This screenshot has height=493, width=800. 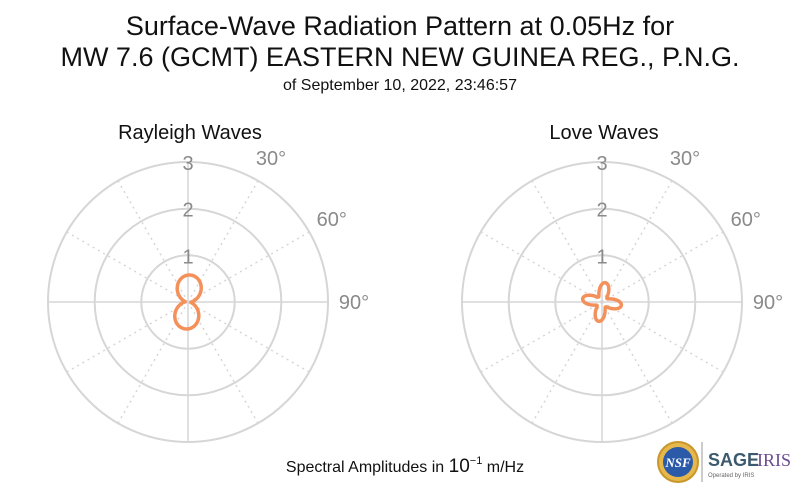 I want to click on rayleigh-pattern-layer, so click(x=188, y=302).